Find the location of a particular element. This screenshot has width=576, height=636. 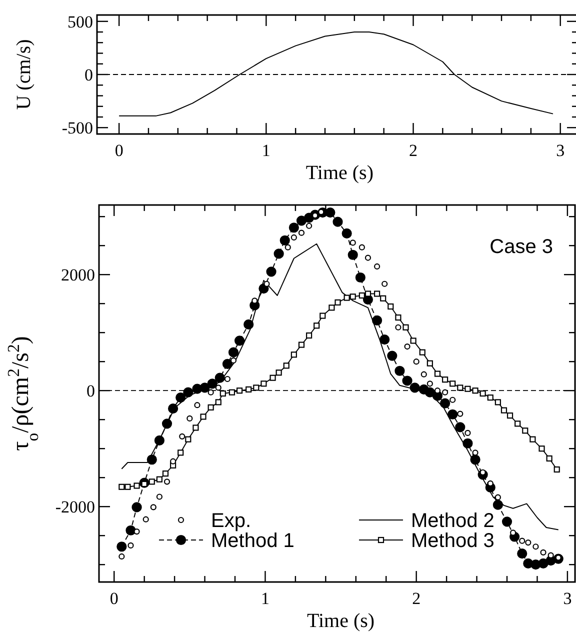

legend-label: Exp. is located at coordinates (231, 521).